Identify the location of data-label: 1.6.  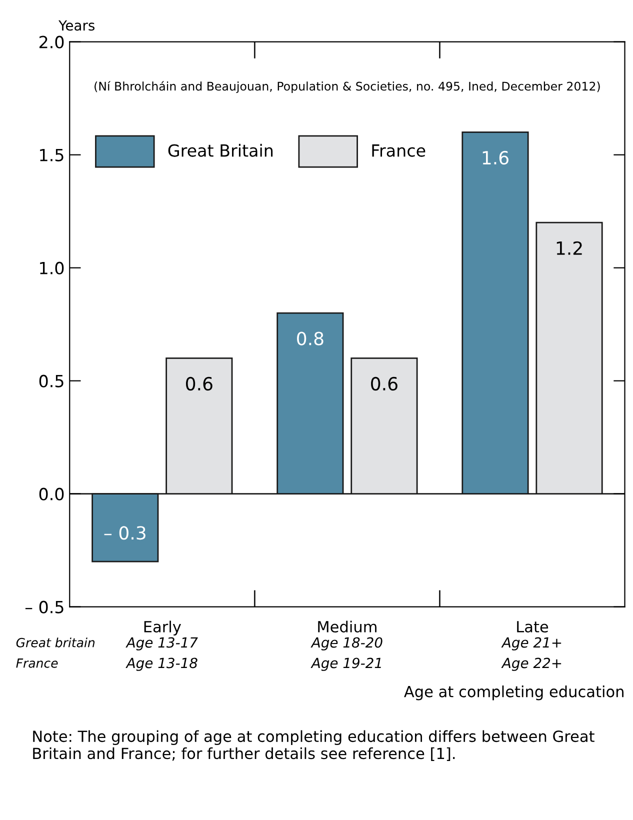
(495, 157).